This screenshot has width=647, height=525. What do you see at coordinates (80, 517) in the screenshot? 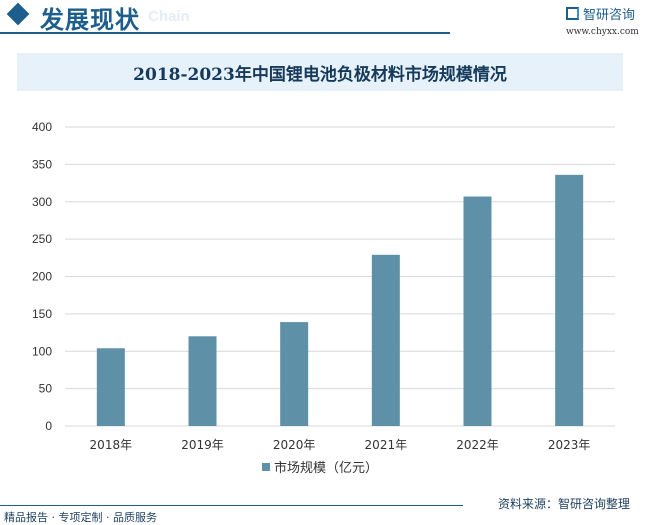
I see `footer-tagline: 精品报告 · 专项定制 · 品质服务` at bounding box center [80, 517].